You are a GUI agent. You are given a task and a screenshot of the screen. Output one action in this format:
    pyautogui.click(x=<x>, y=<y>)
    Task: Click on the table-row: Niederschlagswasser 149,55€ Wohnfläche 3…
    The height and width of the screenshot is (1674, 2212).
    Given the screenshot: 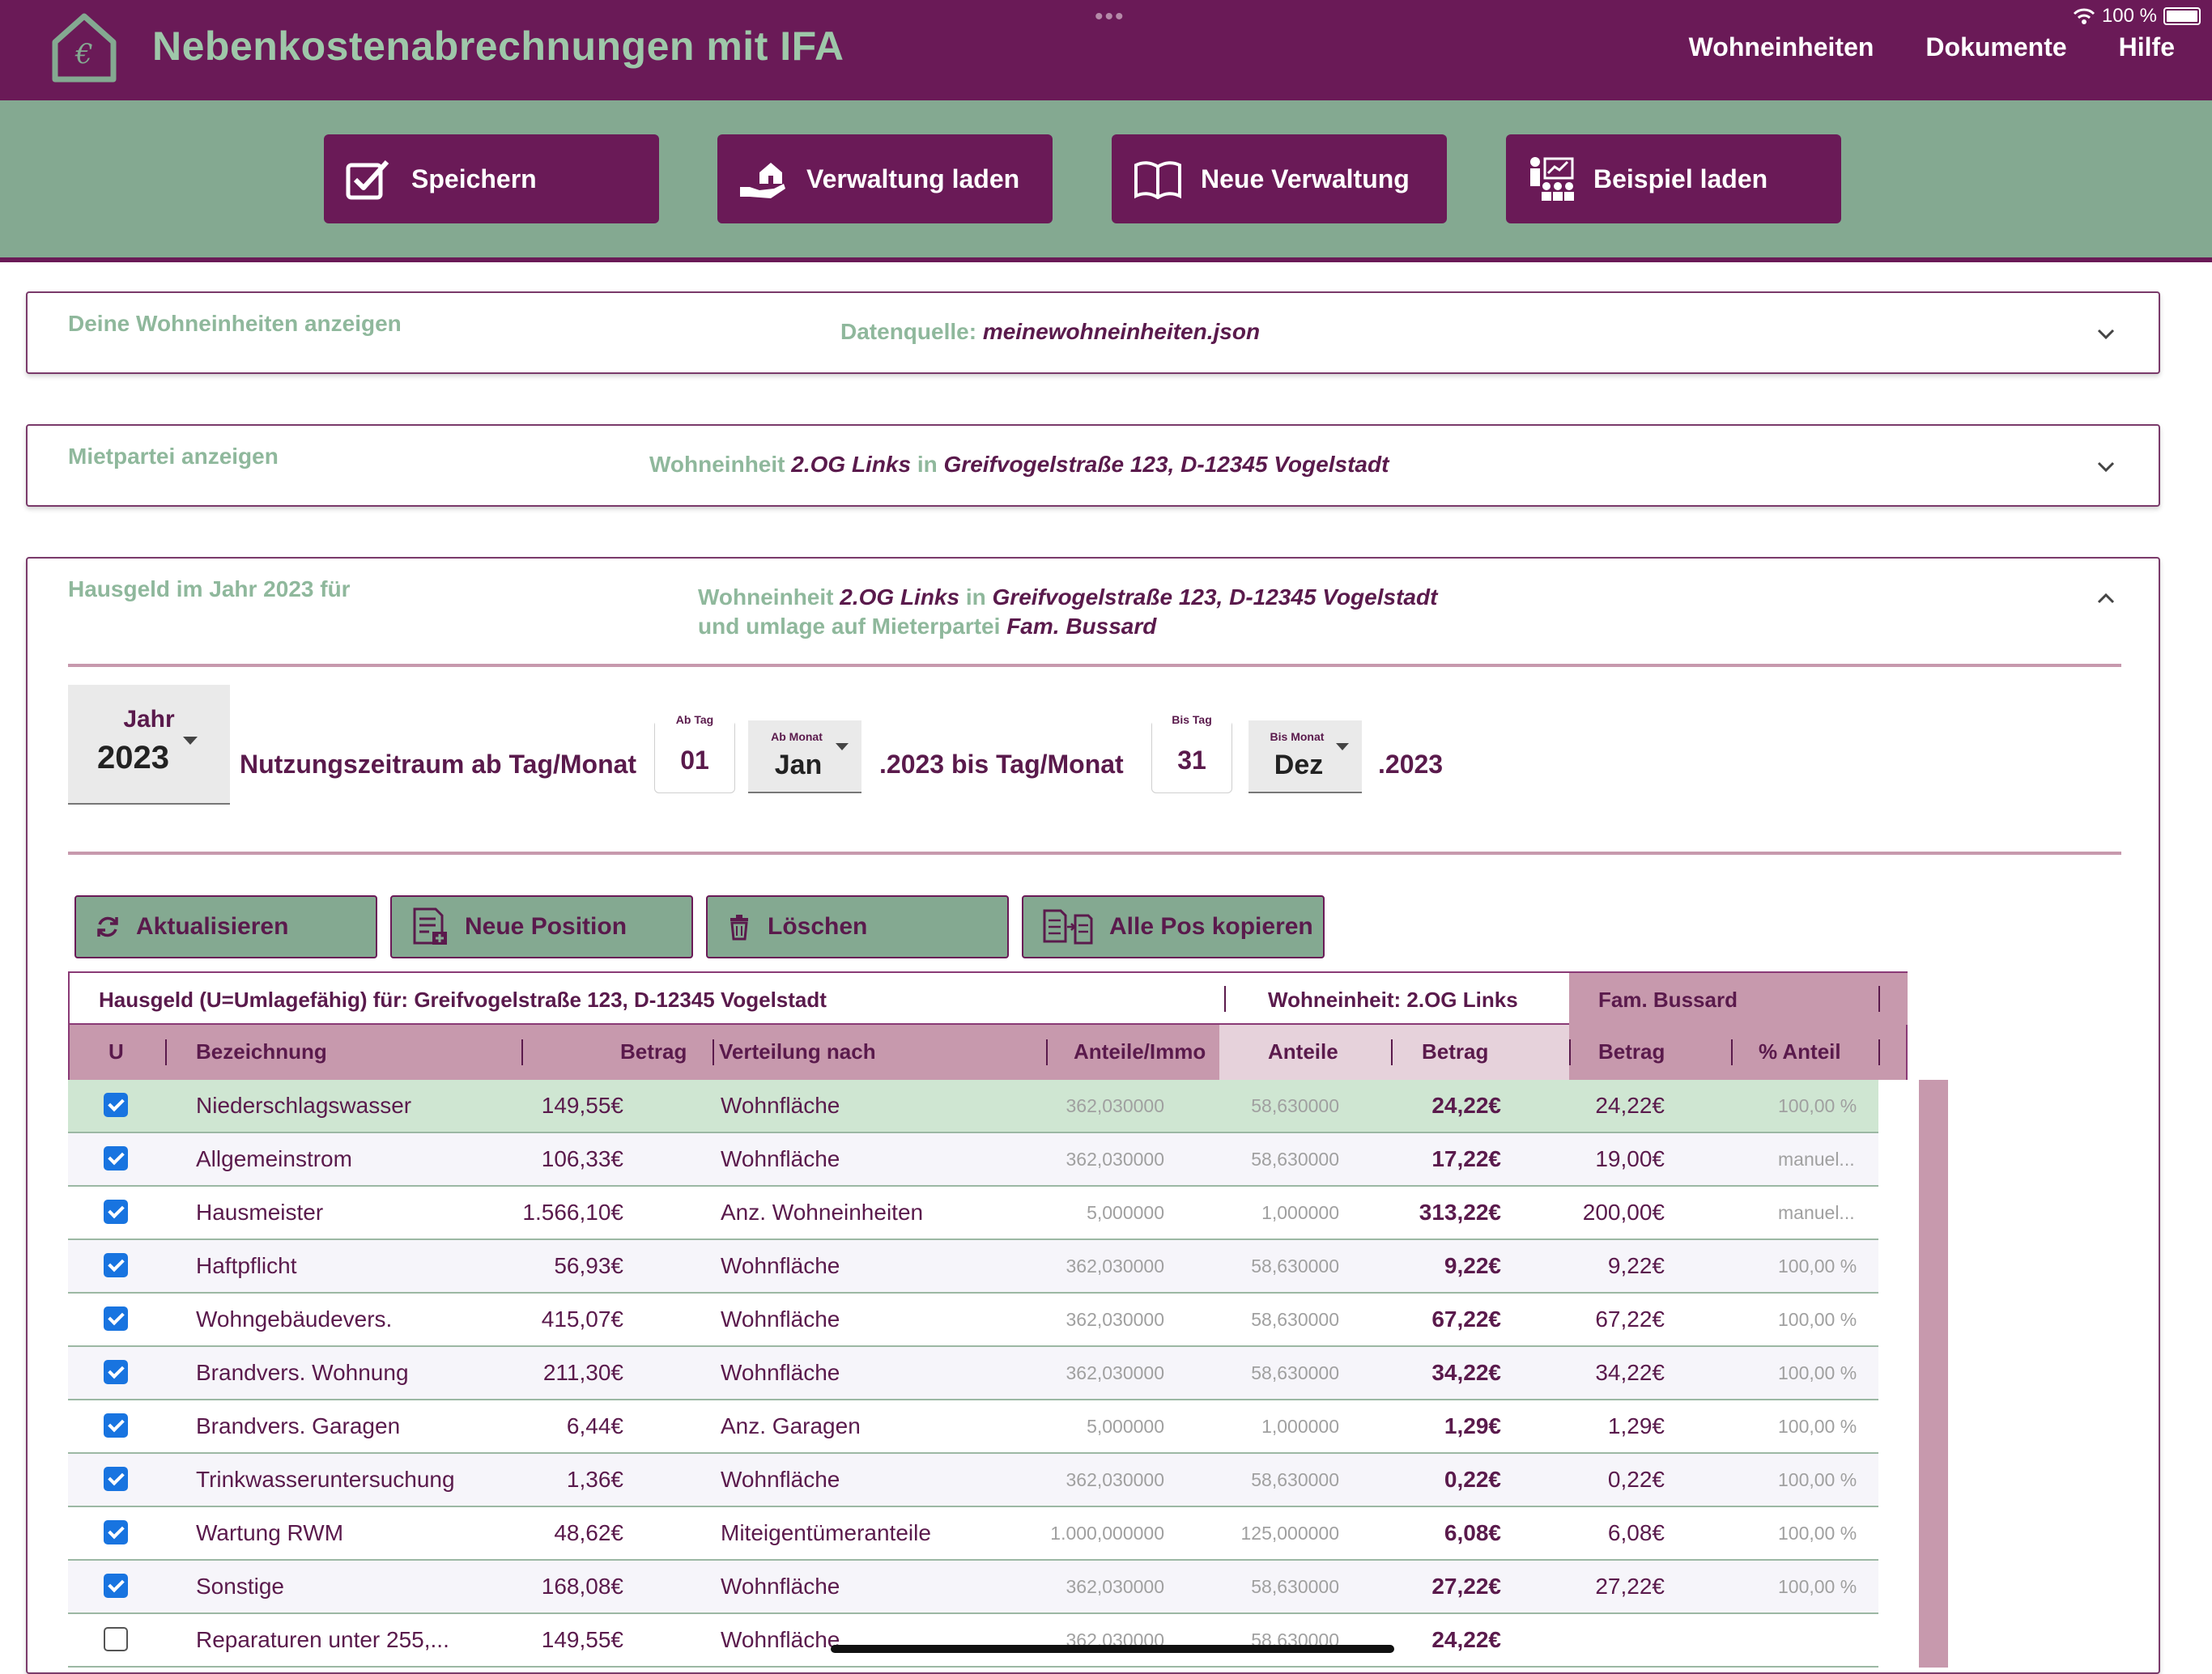 What is the action you would take?
    pyautogui.click(x=973, y=1106)
    